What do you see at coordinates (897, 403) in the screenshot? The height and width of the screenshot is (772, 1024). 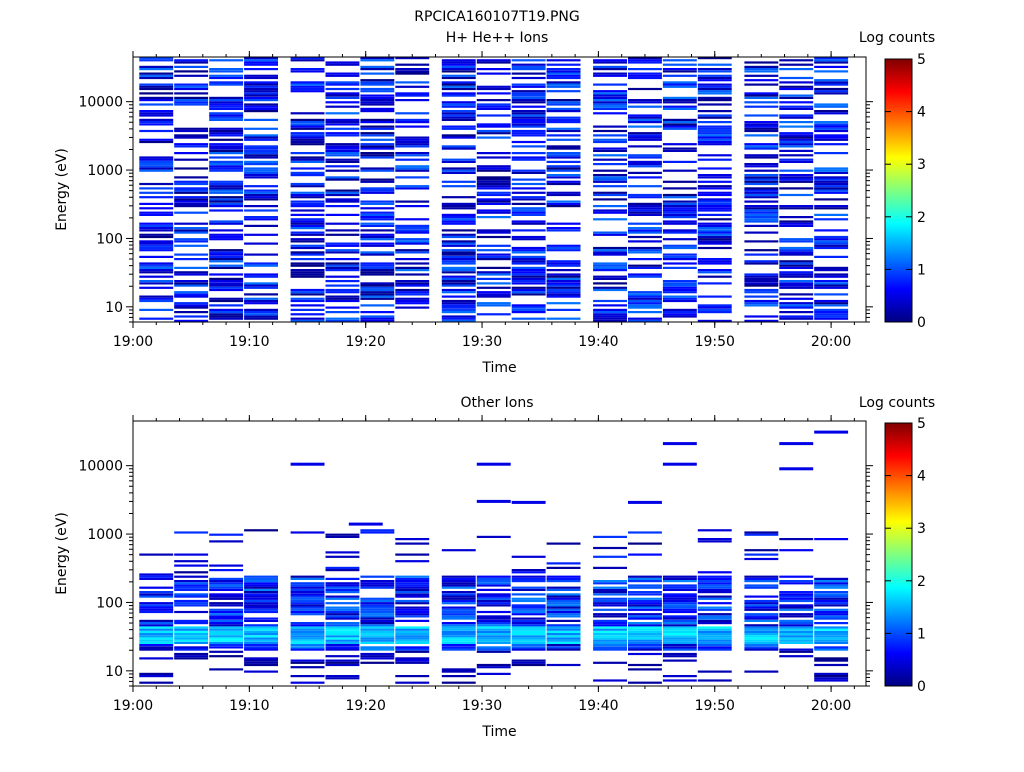 I see `colorbar-label: Log counts` at bounding box center [897, 403].